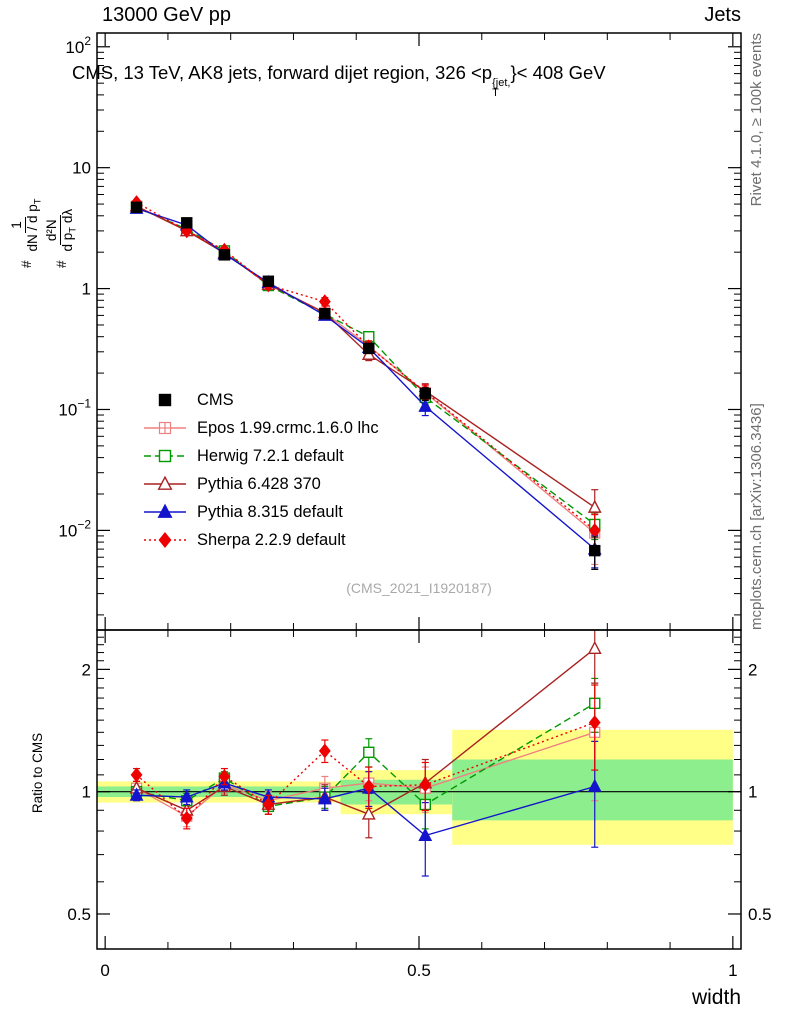 Image resolution: width=786 pixels, height=1024 pixels. Describe the element at coordinates (165, 510) in the screenshot. I see `legend-marker-pythia8` at that location.